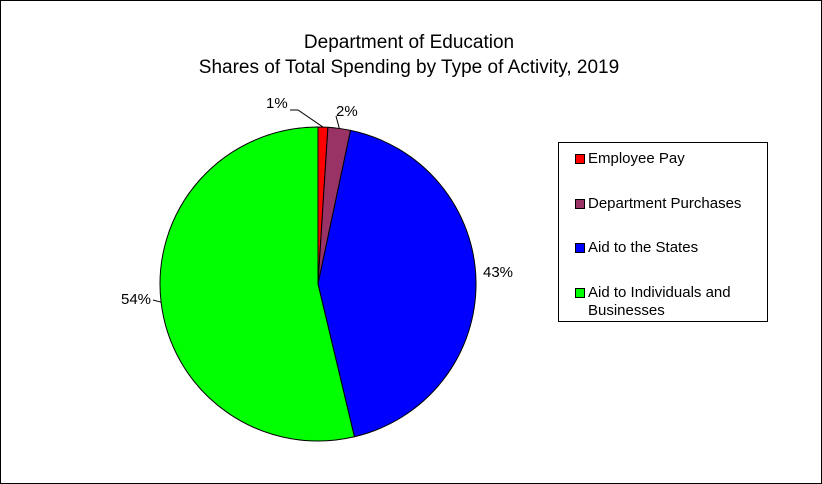 Image resolution: width=822 pixels, height=484 pixels. Describe the element at coordinates (277, 103) in the screenshot. I see `slice-data-label: 1%` at that location.